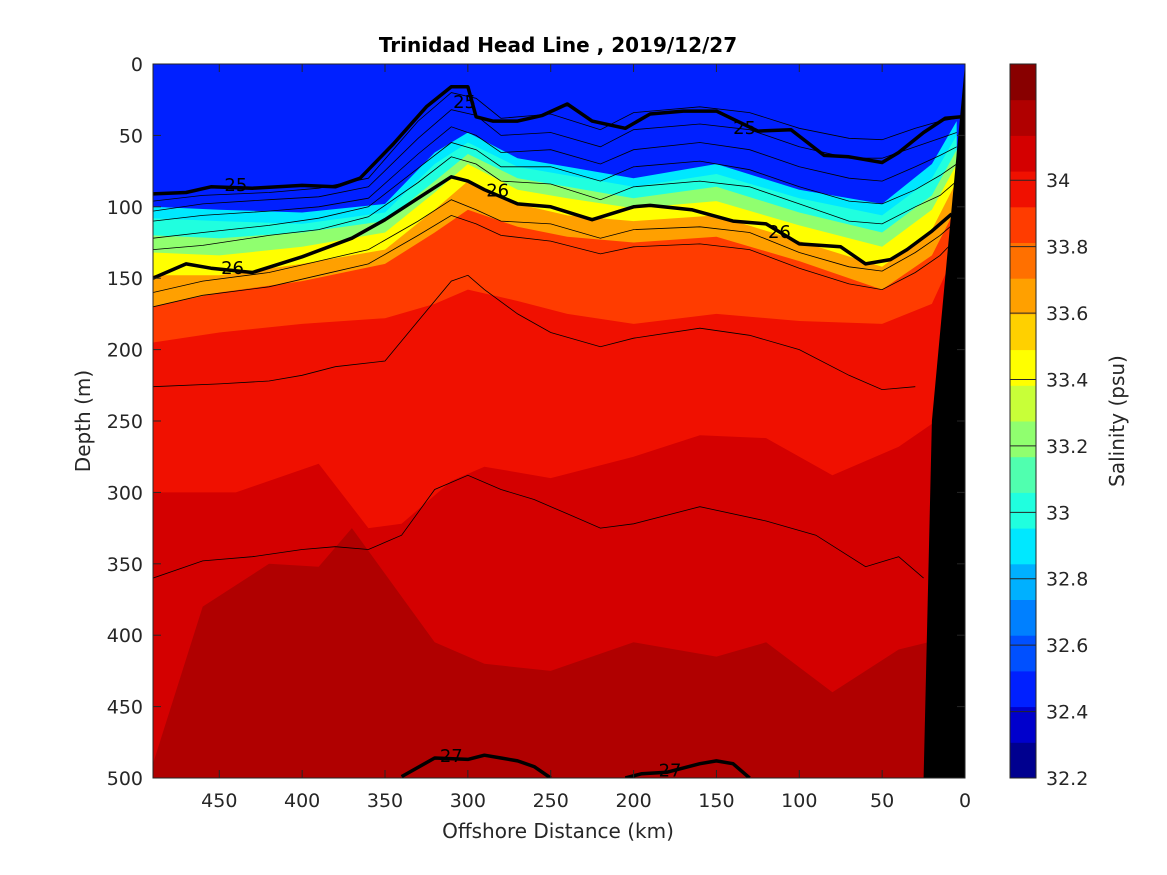  I want to click on x-tick-label: 400, so click(302, 801).